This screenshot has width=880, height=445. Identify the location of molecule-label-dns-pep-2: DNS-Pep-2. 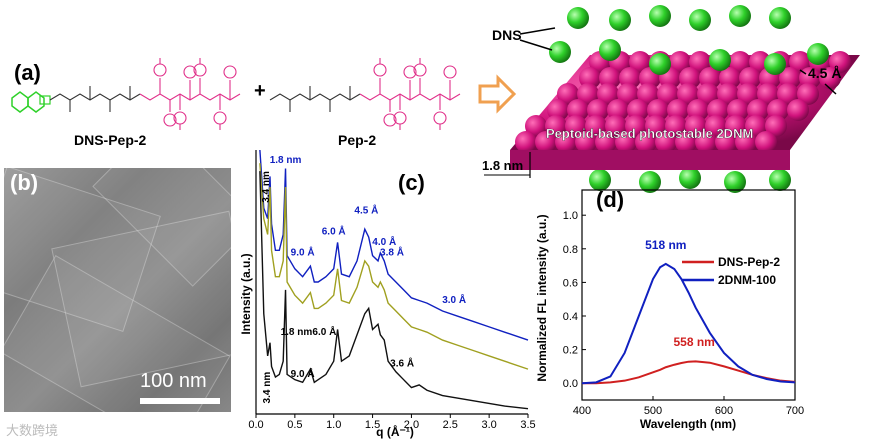
(110, 140).